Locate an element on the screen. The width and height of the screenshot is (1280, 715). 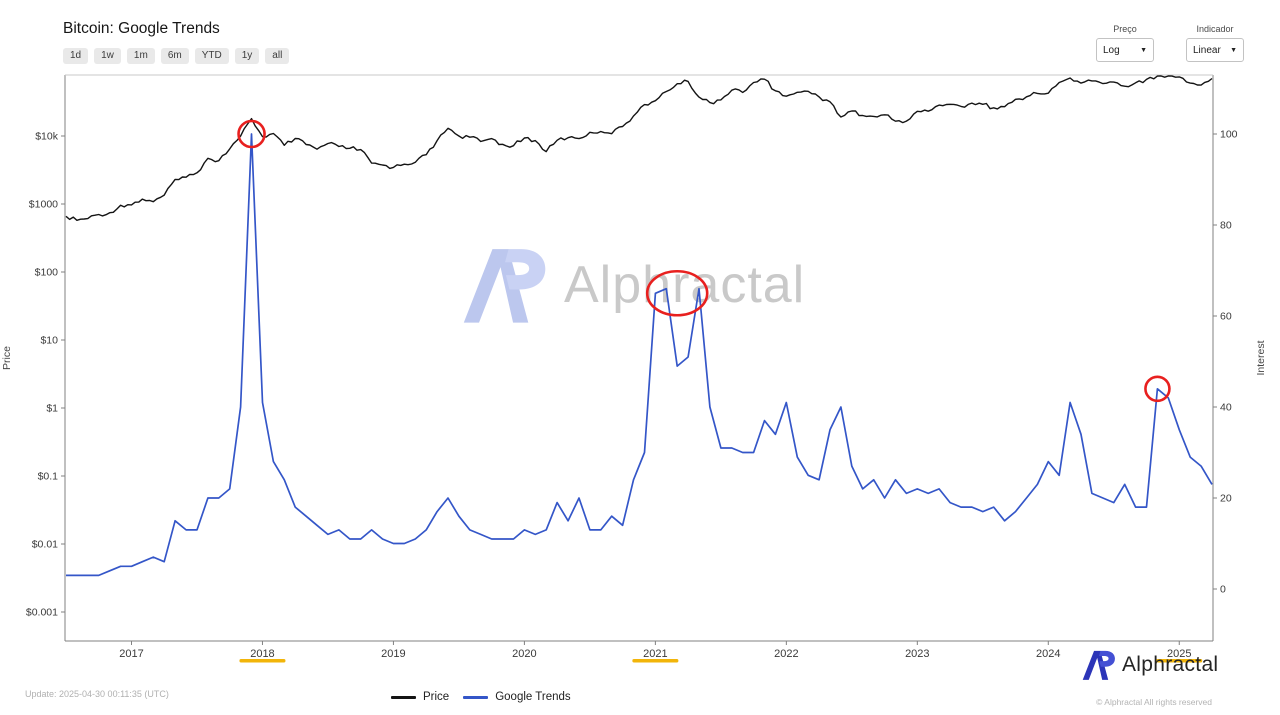
chart-legend: Price Google Trends is located at coordinates (481, 697).